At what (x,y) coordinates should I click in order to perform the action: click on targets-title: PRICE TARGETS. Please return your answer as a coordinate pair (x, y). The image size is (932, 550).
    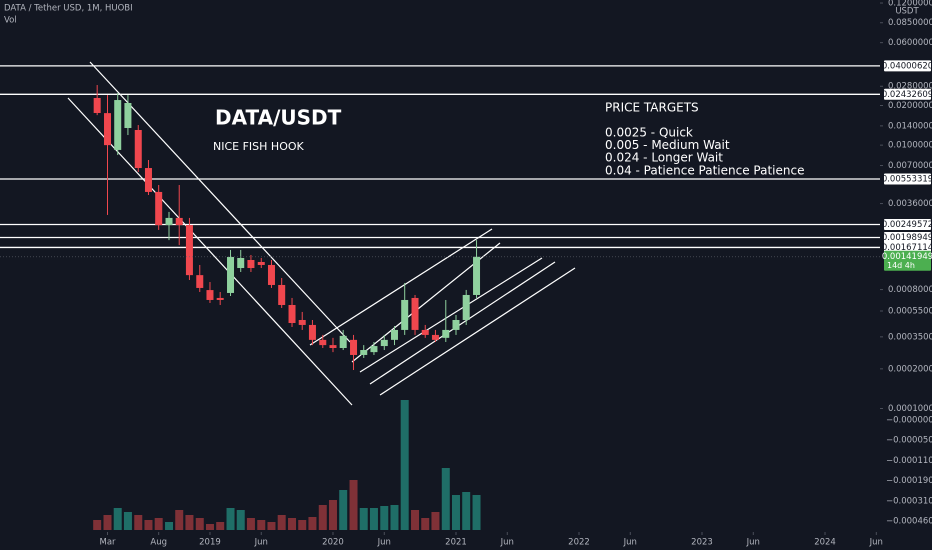
    Looking at the image, I should click on (652, 108).